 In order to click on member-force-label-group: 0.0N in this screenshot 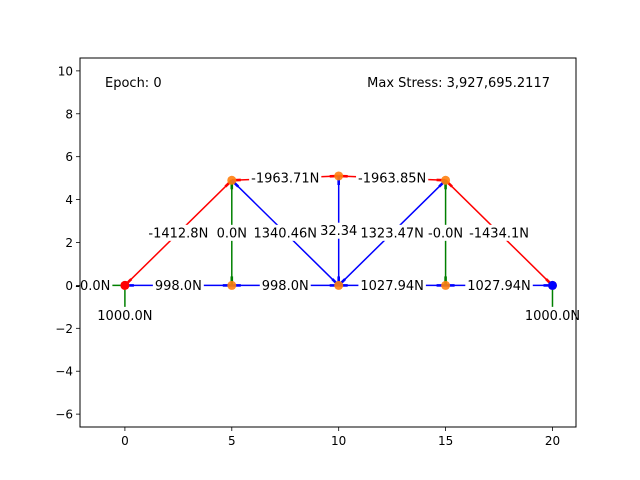, I will do `click(231, 232)`.